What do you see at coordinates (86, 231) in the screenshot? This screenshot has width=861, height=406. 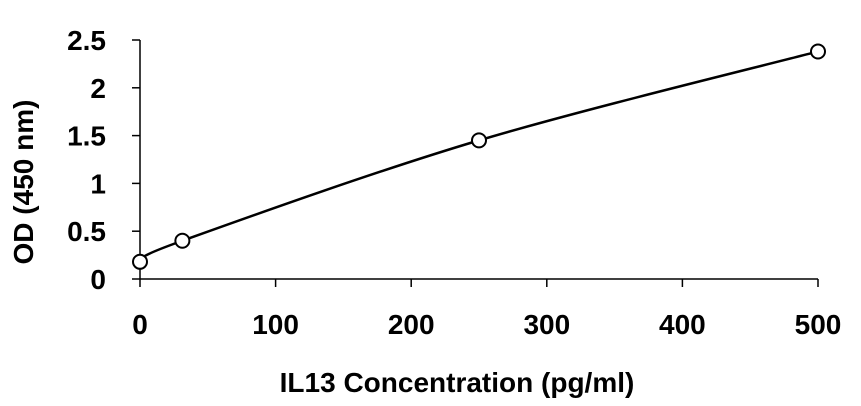 I see `y-tick-label: 0.5` at bounding box center [86, 231].